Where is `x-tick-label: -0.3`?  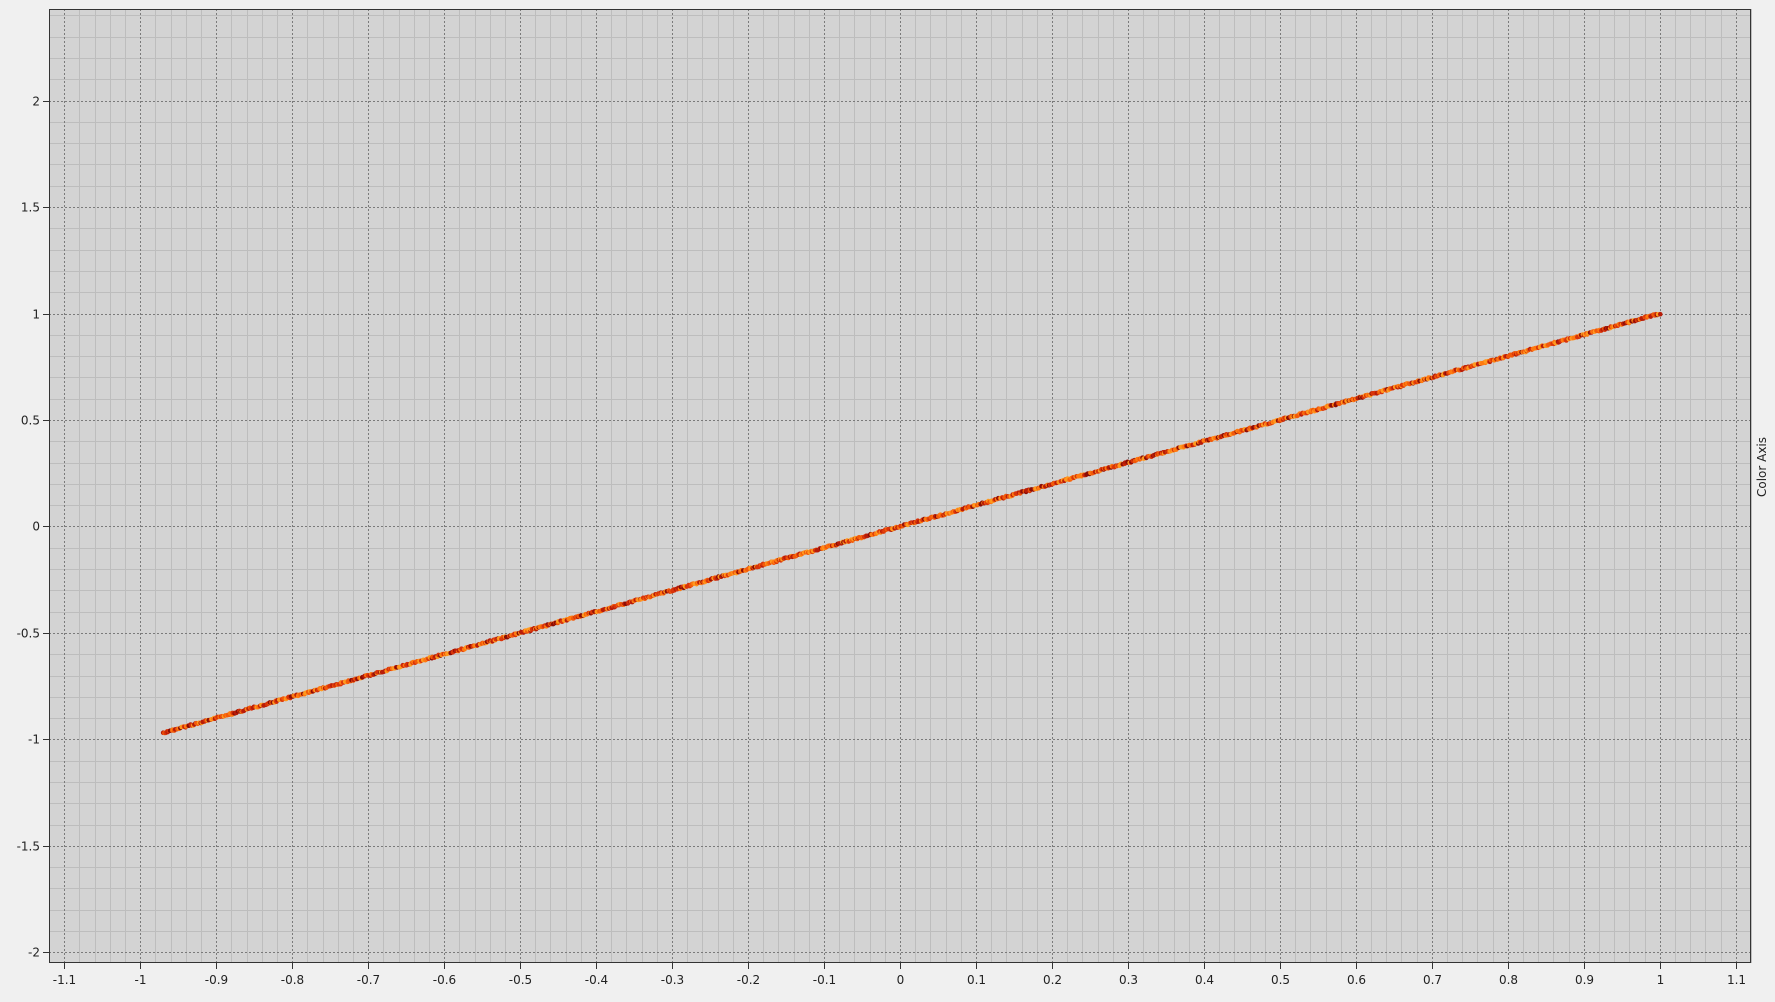 x-tick-label: -0.3 is located at coordinates (672, 980).